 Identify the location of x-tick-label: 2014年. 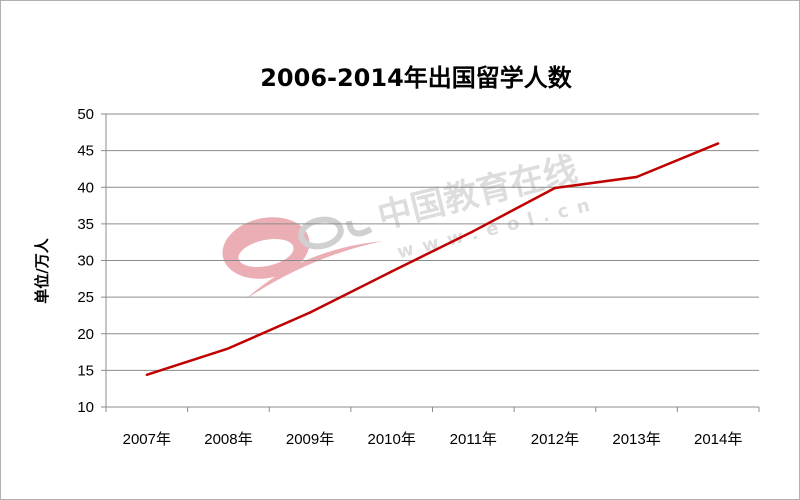
(718, 439).